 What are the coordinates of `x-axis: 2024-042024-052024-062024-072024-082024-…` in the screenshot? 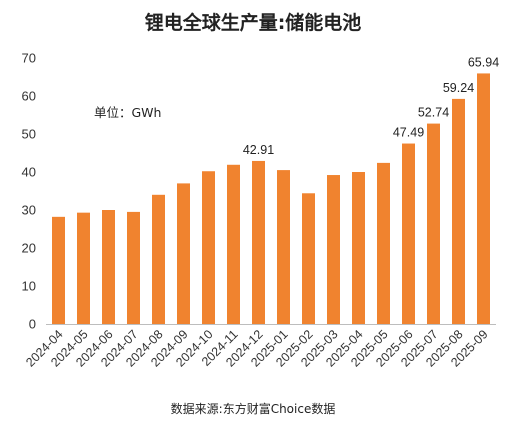 It's located at (256, 348).